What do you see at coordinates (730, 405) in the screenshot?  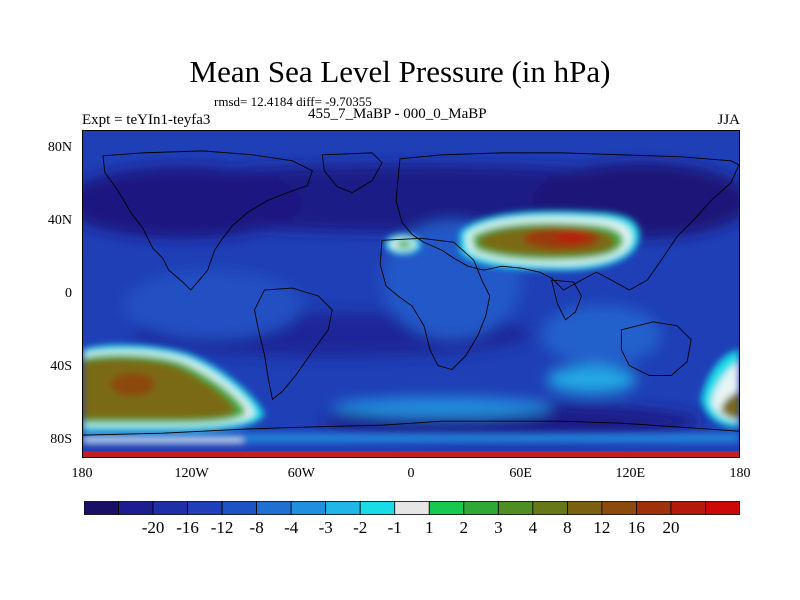 I see `se-high-olive` at bounding box center [730, 405].